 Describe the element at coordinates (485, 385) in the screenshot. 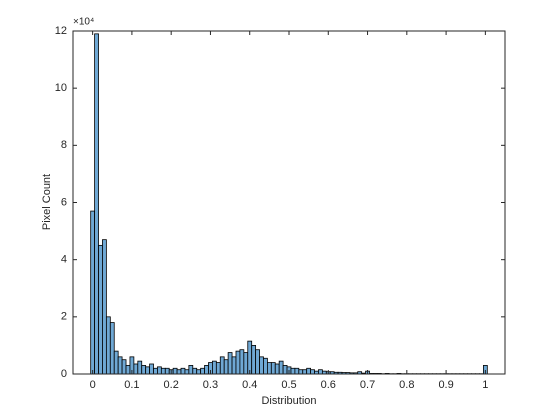

I see `x-tick-label: 1` at that location.